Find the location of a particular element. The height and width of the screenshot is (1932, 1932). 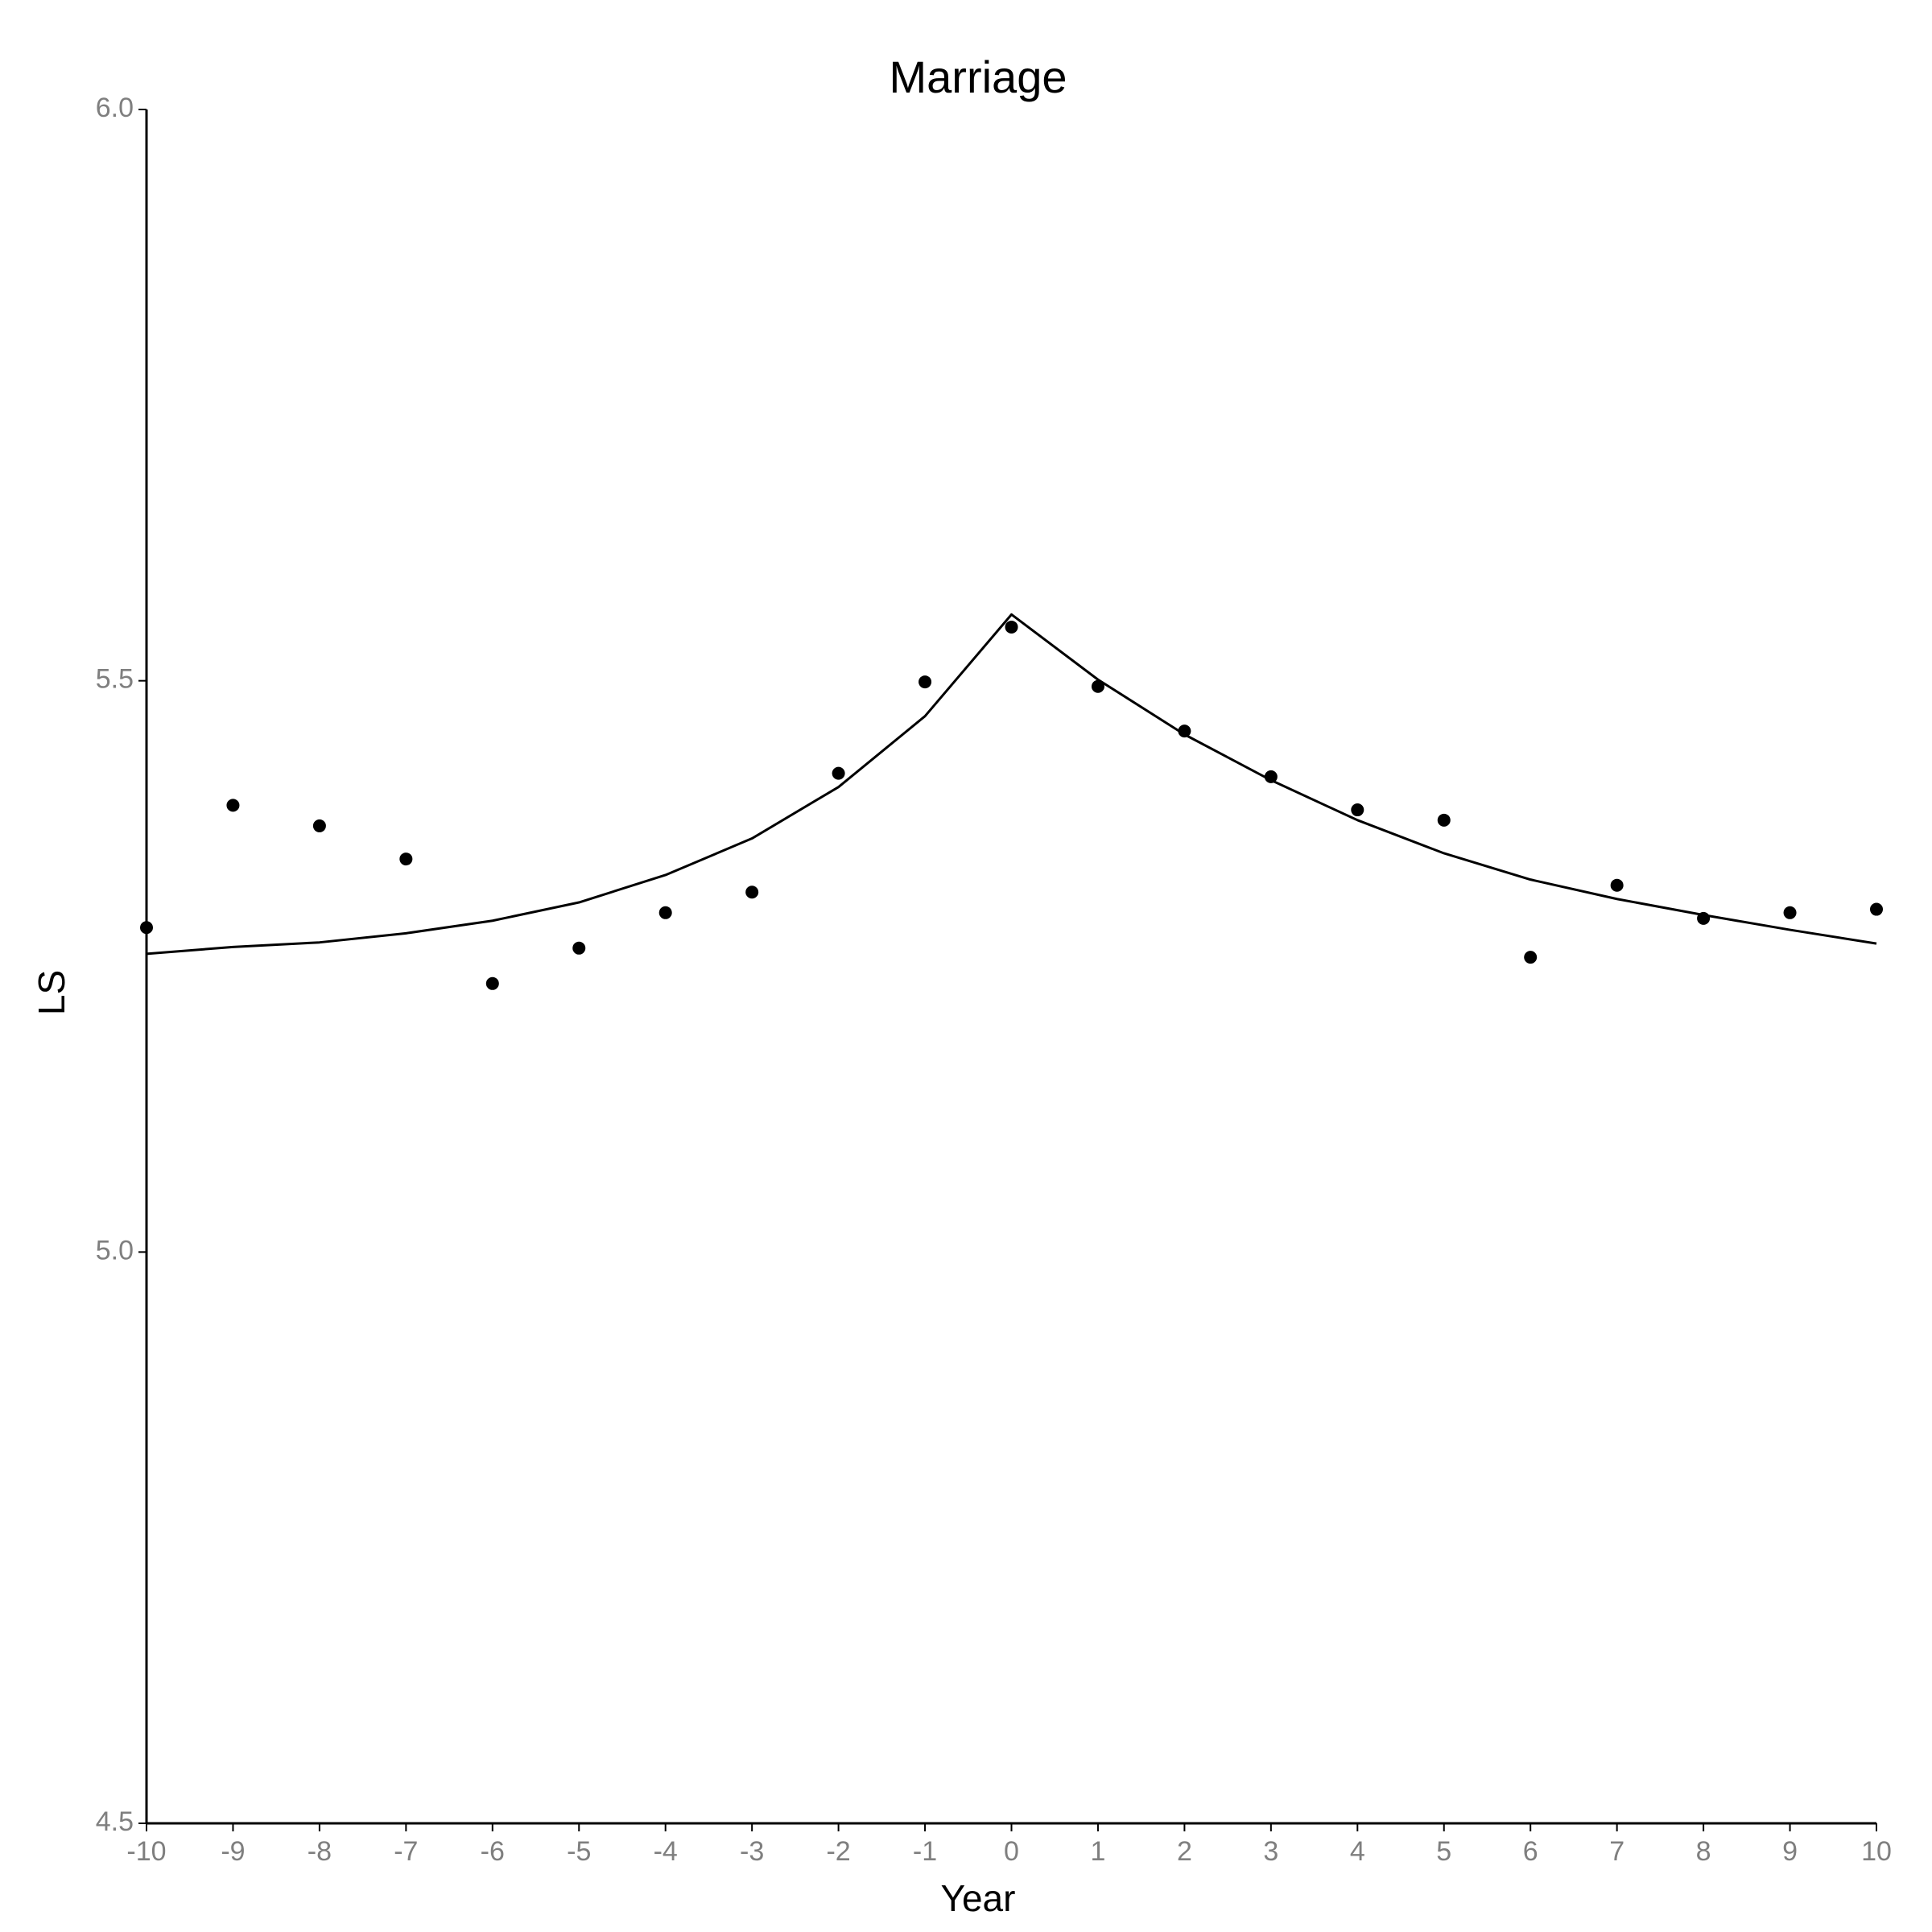

x-tick-label: -10 is located at coordinates (146, 1851).